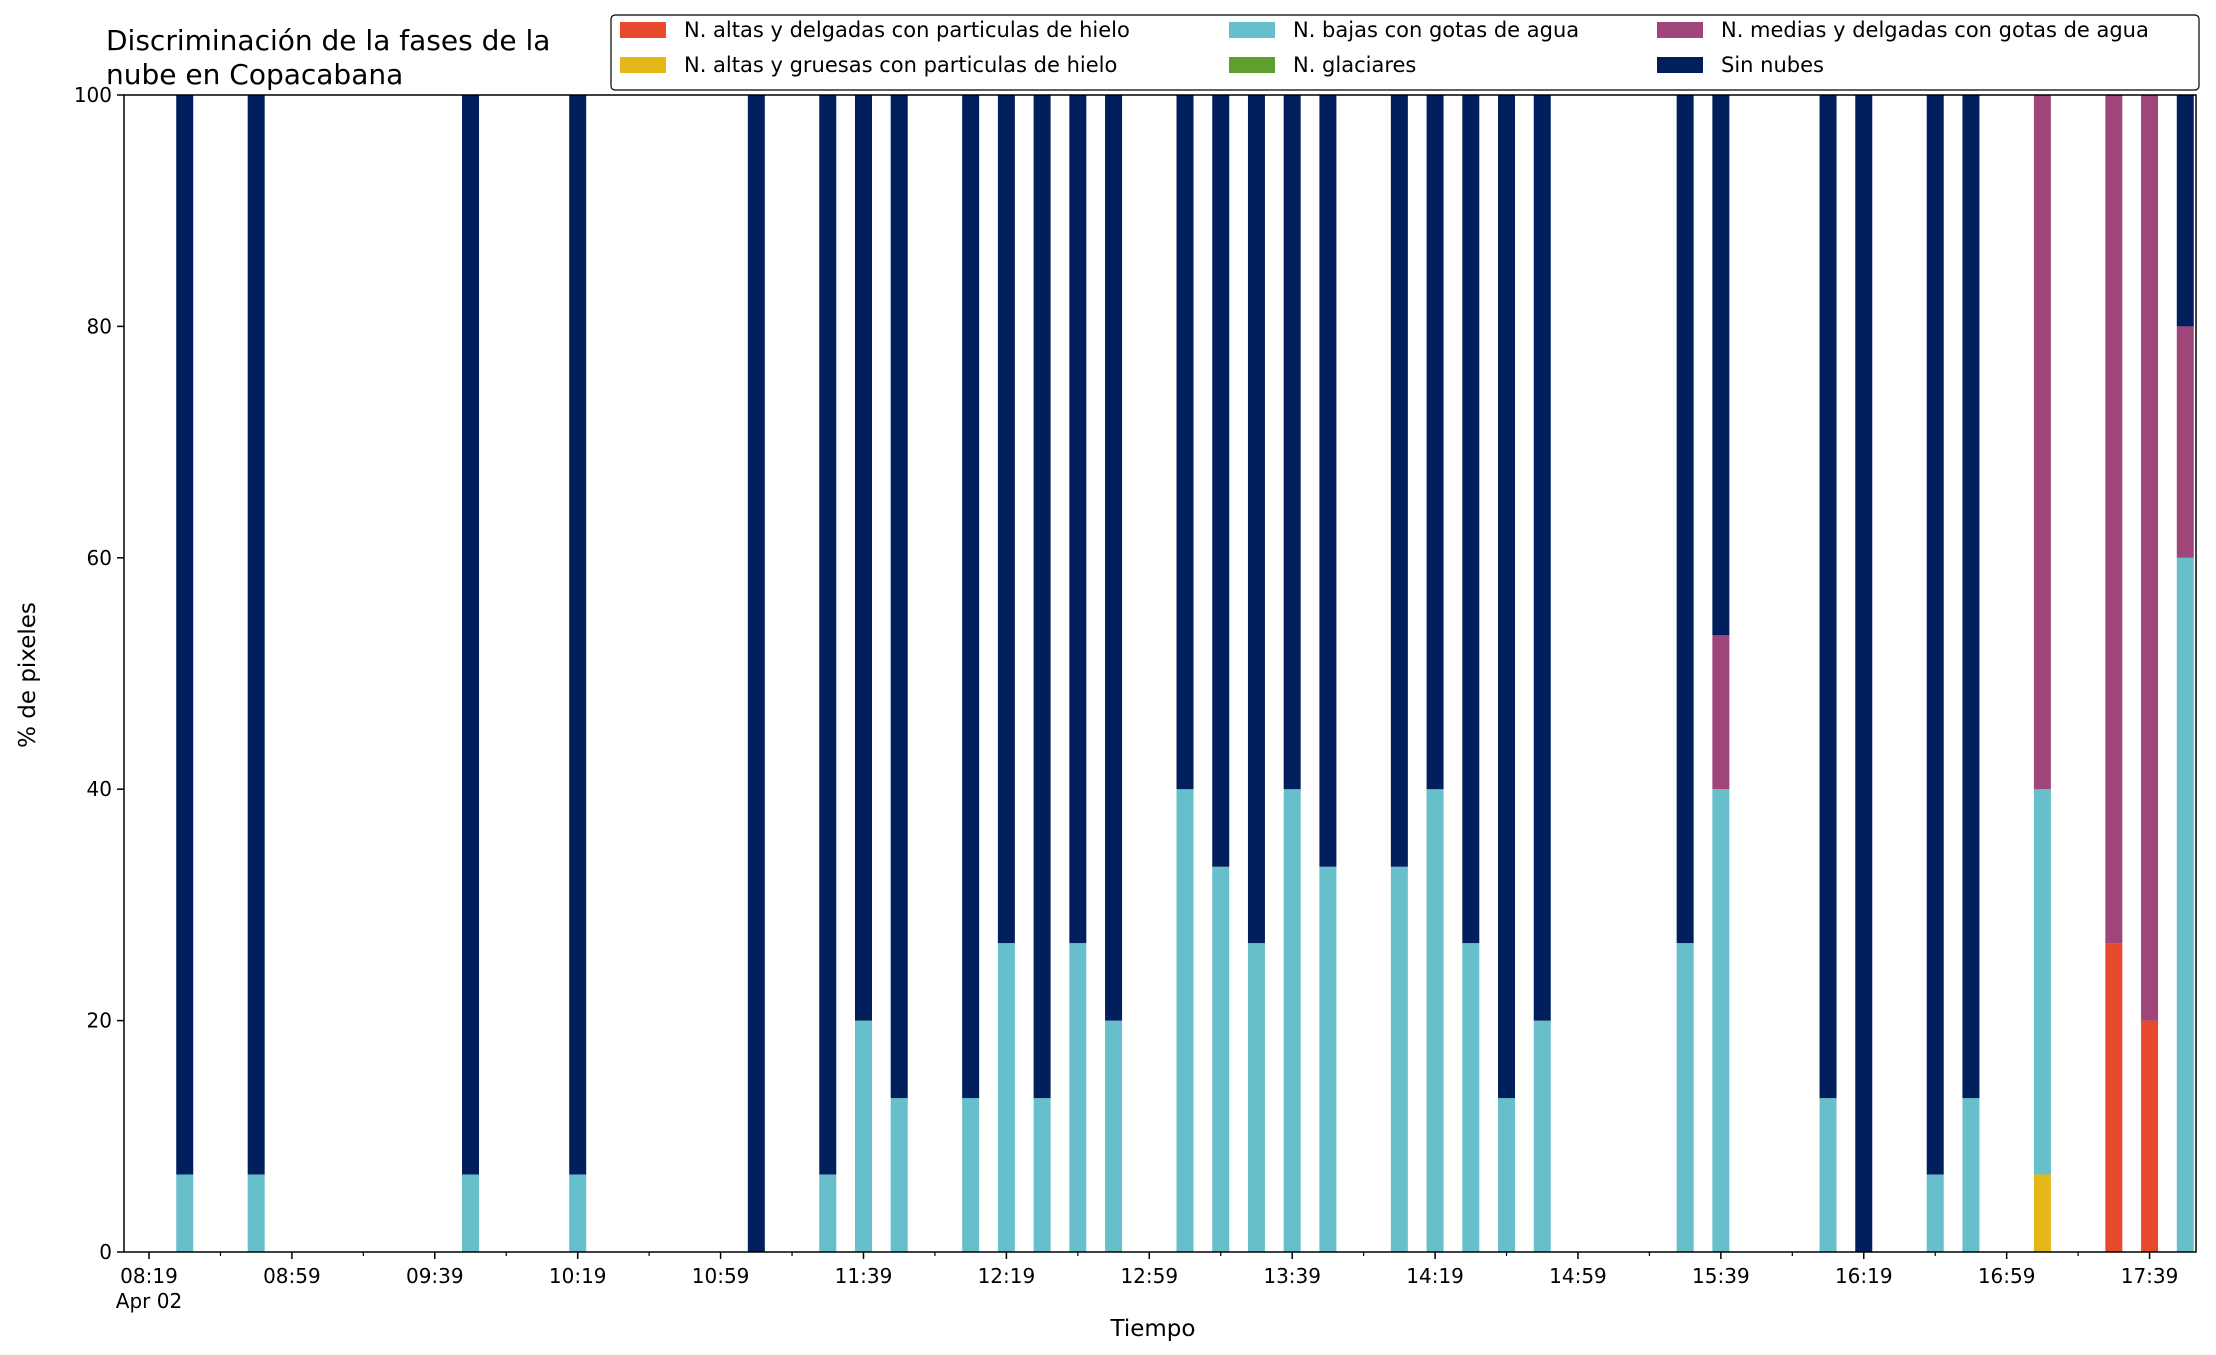 The image size is (2216, 1355). Describe the element at coordinates (1007, 1276) in the screenshot. I see `x-tick-label: 12:19` at that location.